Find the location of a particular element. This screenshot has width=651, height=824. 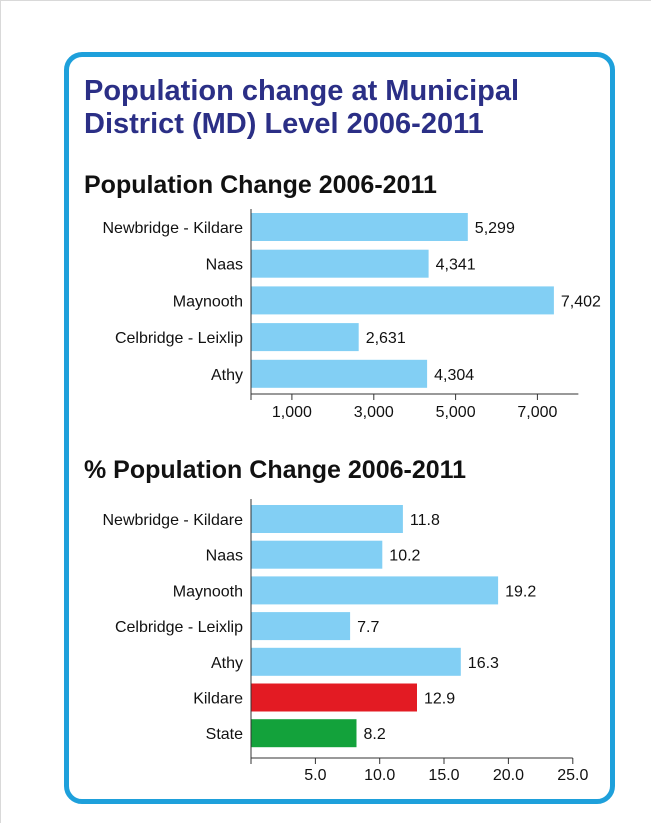

main-title-line-1: Population change at Municipal is located at coordinates (302, 91).